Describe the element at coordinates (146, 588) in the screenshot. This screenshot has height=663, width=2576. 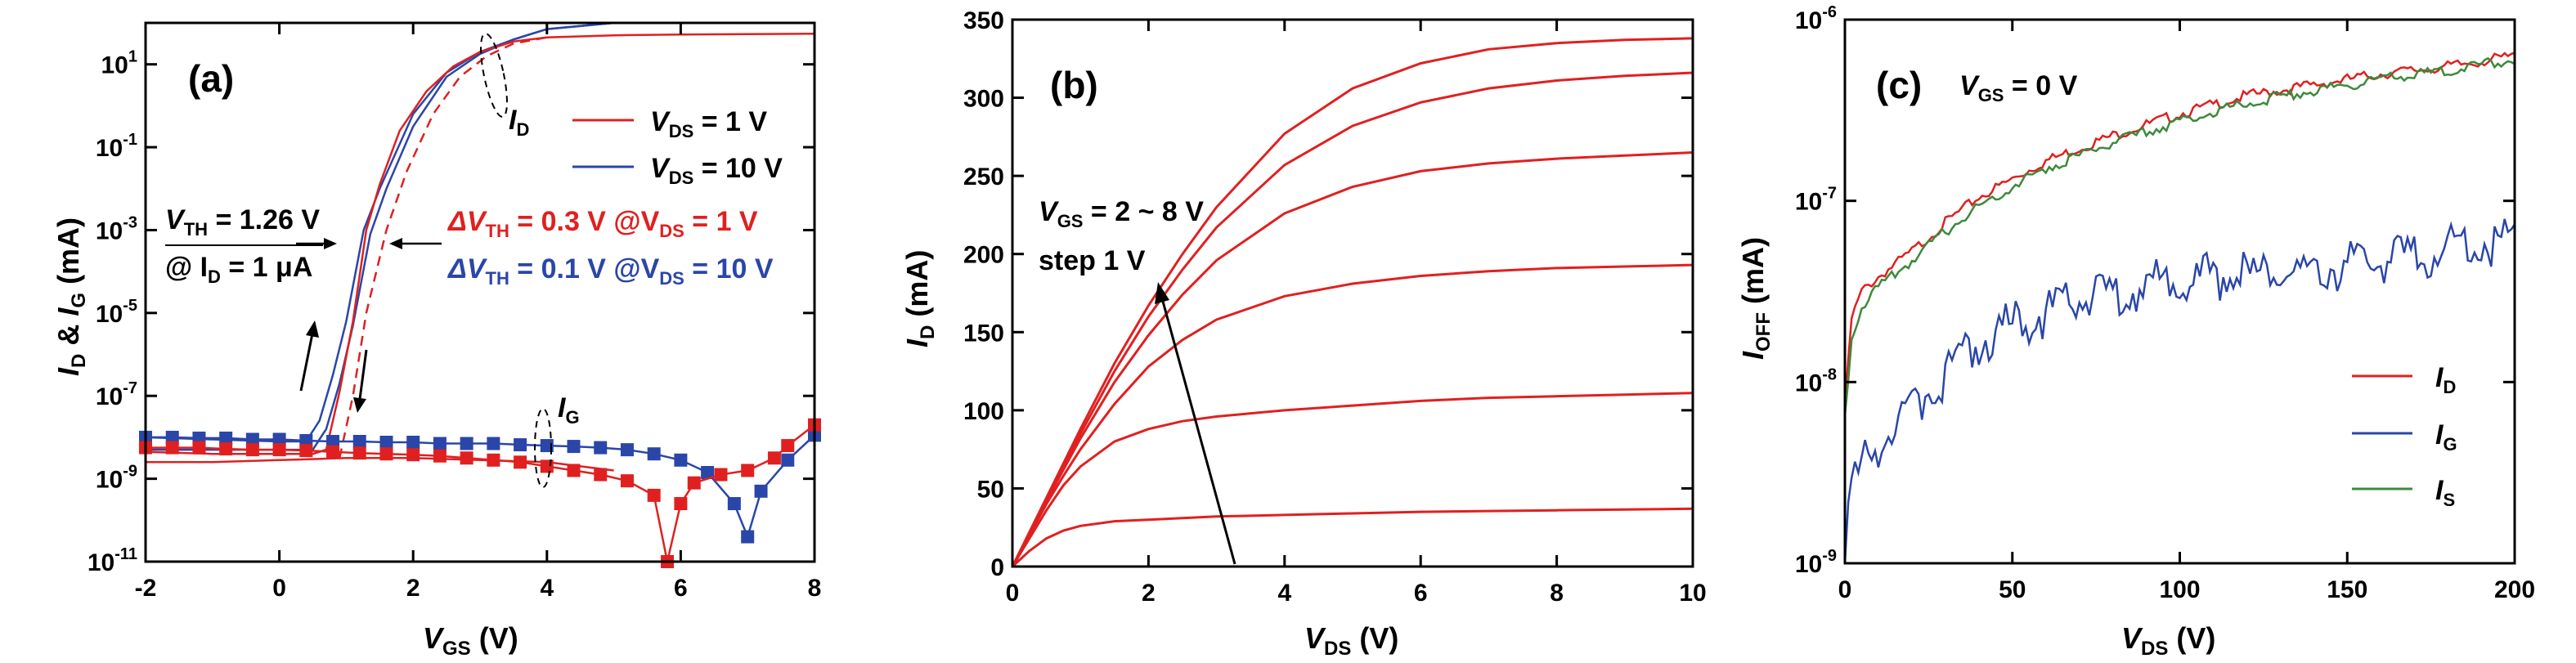
I see `x-tick-label: -2` at that location.